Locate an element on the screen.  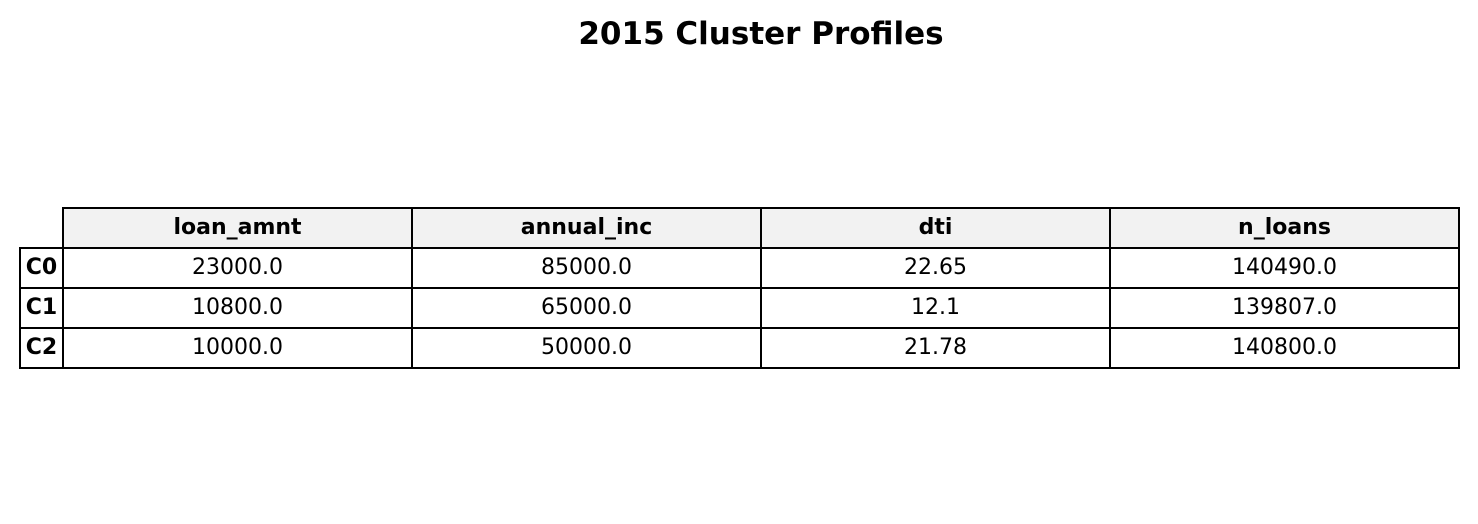
table-row: C0 23000.0 85000.0 22.65 140490.0 is located at coordinates (739, 268).